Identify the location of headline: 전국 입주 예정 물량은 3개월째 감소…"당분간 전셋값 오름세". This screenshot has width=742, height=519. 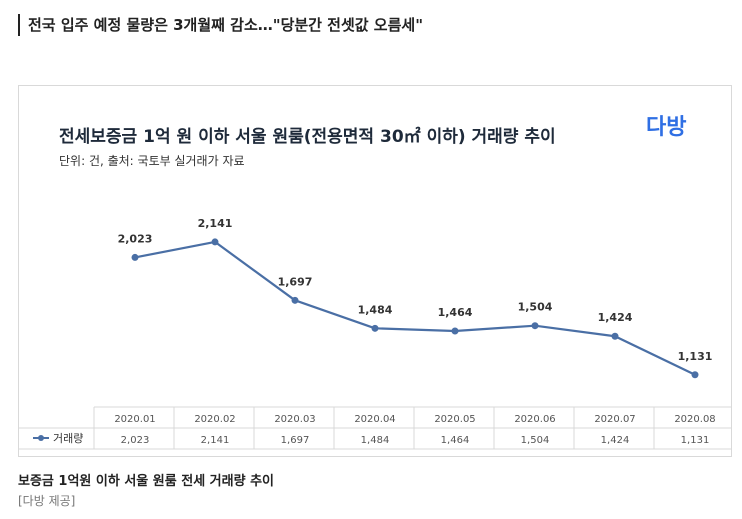
(220, 25).